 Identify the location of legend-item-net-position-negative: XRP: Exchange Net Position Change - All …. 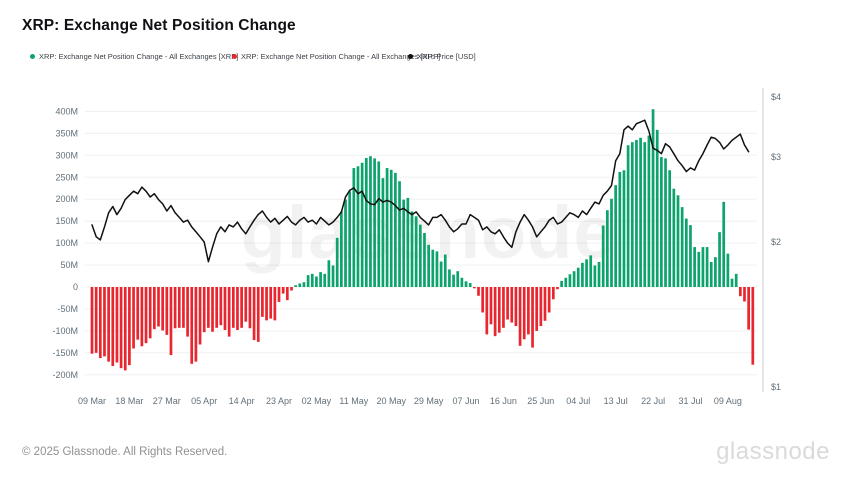
(336, 56).